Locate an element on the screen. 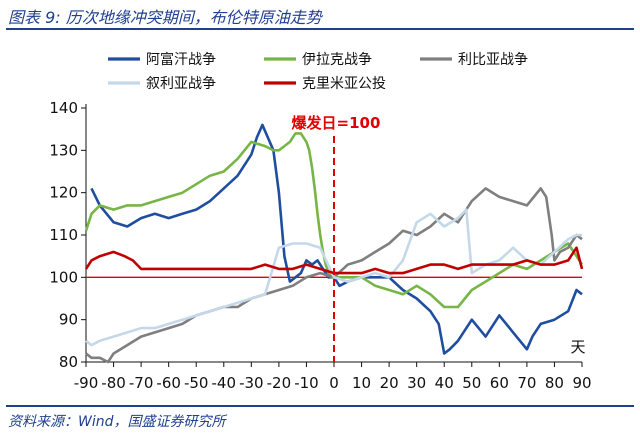 The image size is (640, 444). x-tick-label: 80 is located at coordinates (554, 383).